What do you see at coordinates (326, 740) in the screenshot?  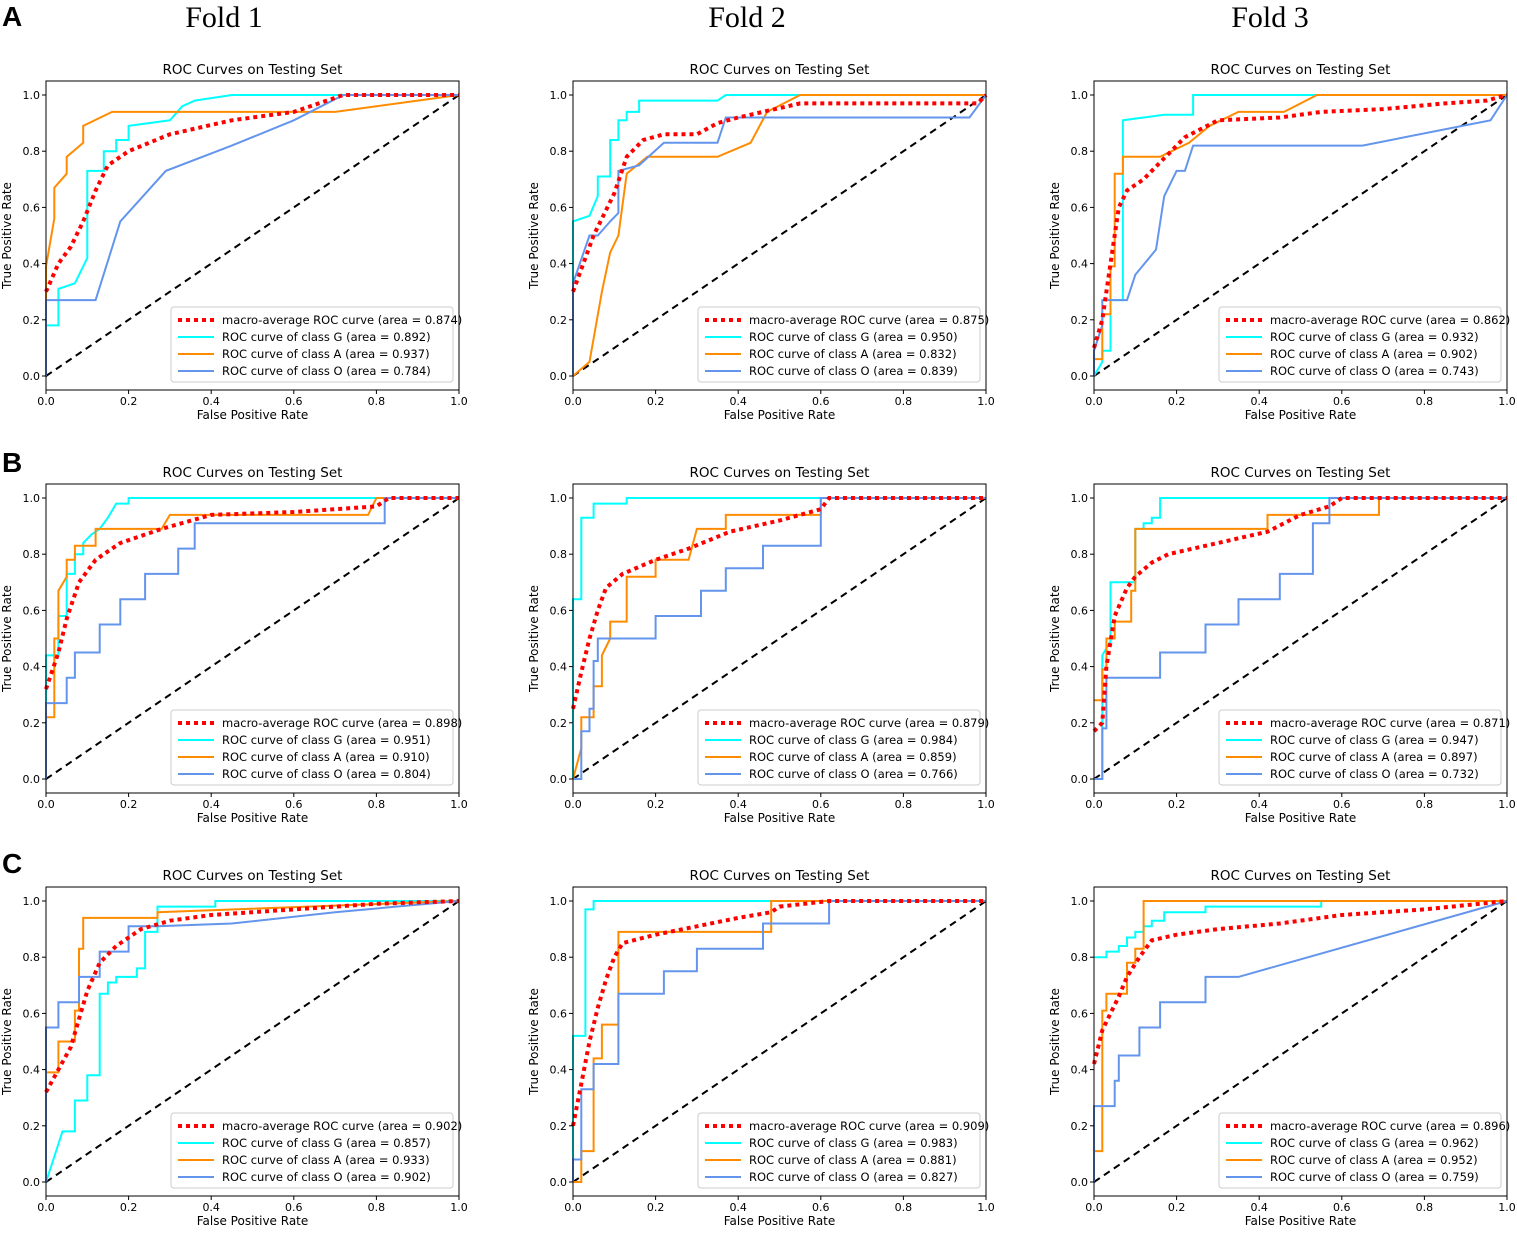 I see `legend-label-class-G: ROC curve of class G (area = 0.951)` at bounding box center [326, 740].